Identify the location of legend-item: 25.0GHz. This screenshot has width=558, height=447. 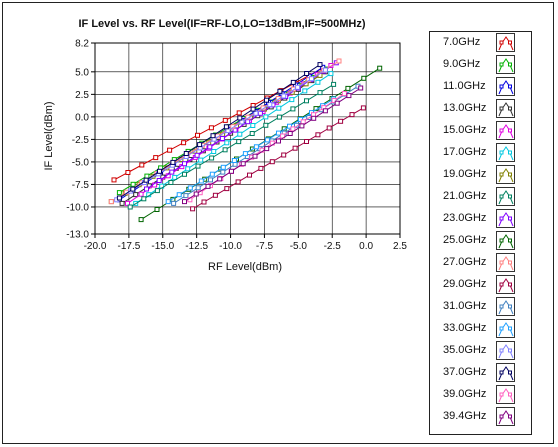
(480, 241).